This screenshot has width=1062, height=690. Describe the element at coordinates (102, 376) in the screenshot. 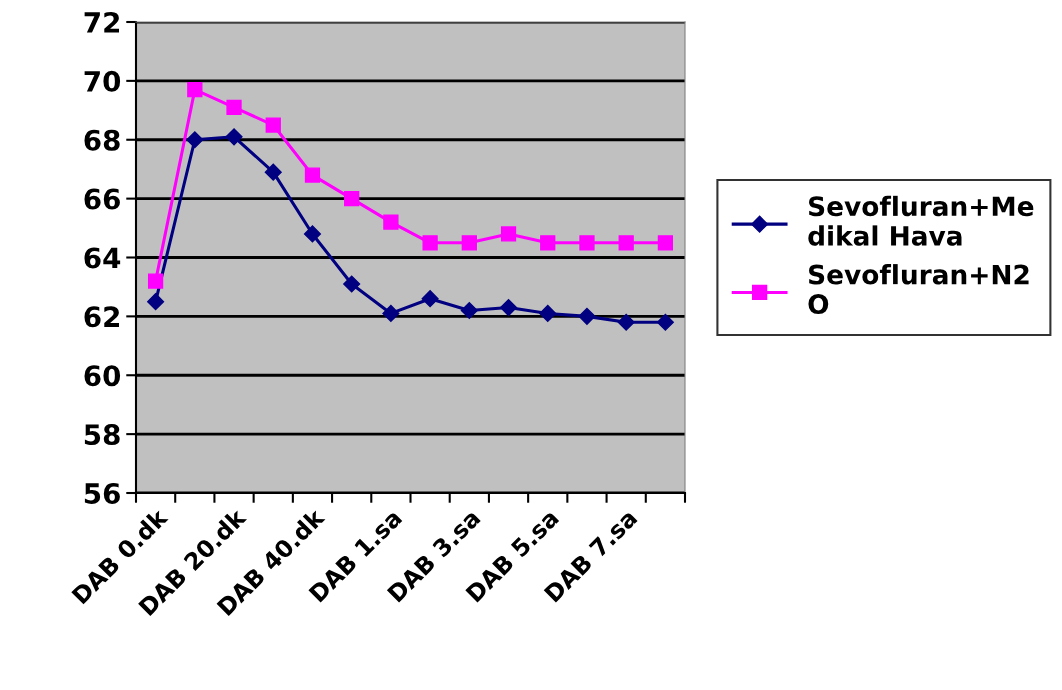

I see `y-tick-label: 60` at that location.